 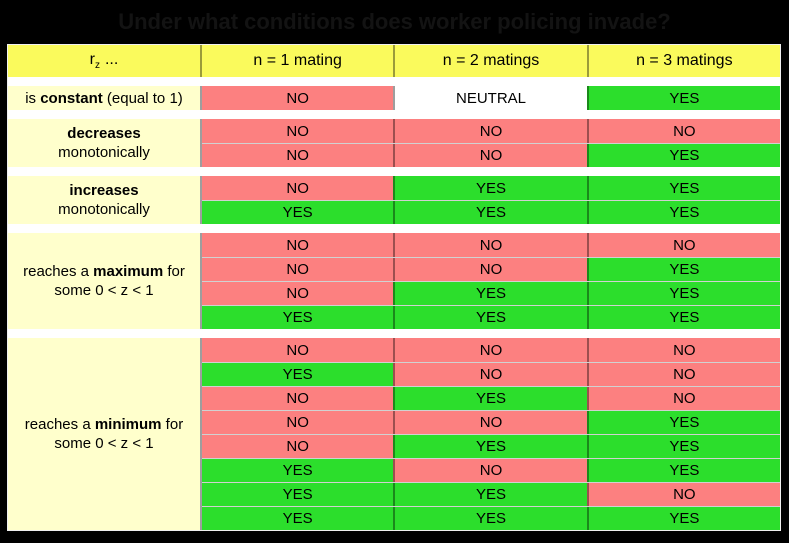 What do you see at coordinates (104, 200) in the screenshot?
I see `row-group-label: increases monotonically` at bounding box center [104, 200].